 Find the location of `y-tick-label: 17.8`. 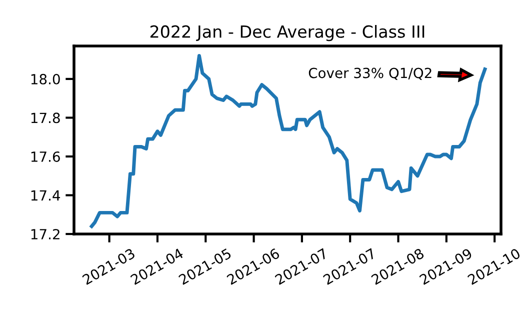

y-tick-label: 17.8 is located at coordinates (45, 118).